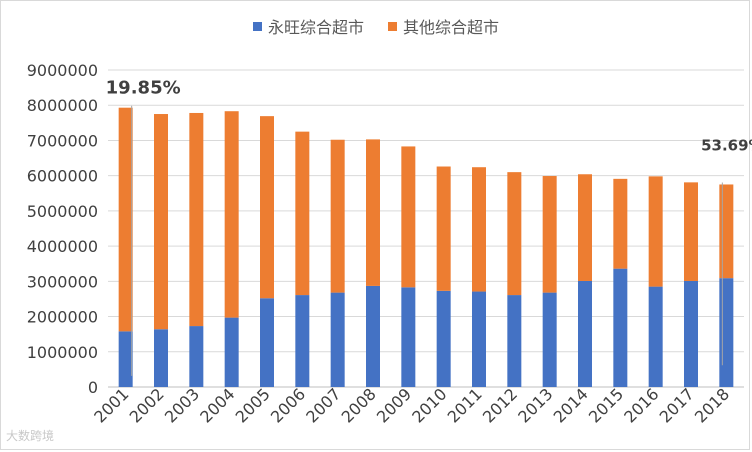 The image size is (752, 452). I want to click on x-tick-label: 2009, so click(394, 405).